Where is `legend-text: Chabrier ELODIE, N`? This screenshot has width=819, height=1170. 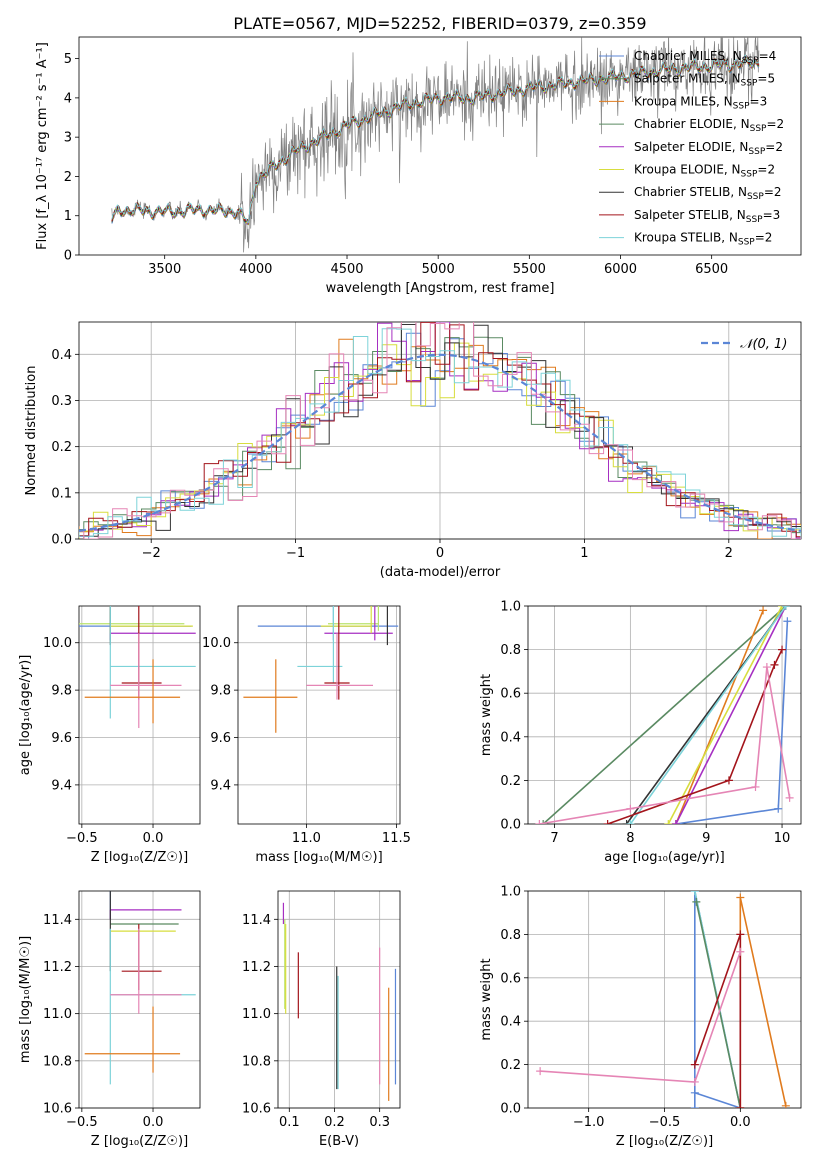 legend-text: Chabrier ELODIE, N is located at coordinates (692, 124).